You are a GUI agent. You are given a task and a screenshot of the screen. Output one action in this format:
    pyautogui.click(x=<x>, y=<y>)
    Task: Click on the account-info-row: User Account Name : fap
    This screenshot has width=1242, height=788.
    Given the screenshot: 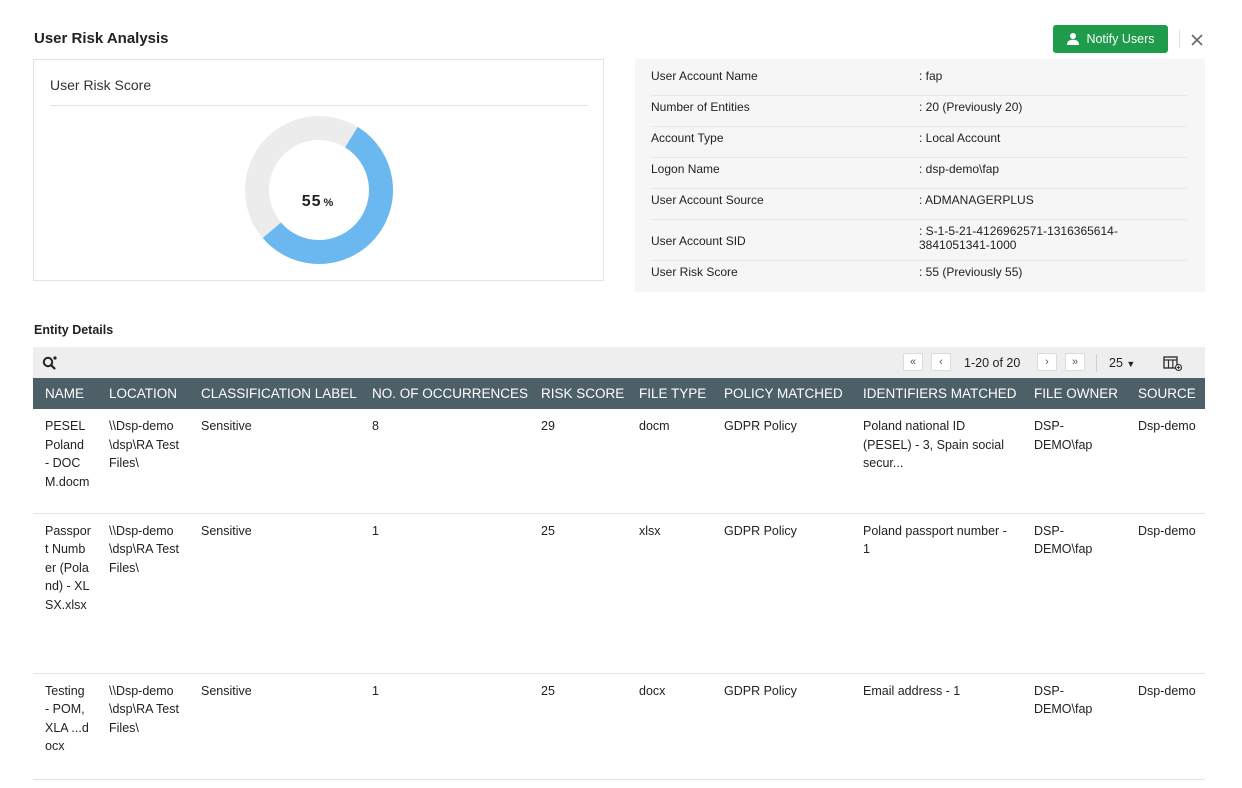 What is the action you would take?
    pyautogui.click(x=919, y=80)
    